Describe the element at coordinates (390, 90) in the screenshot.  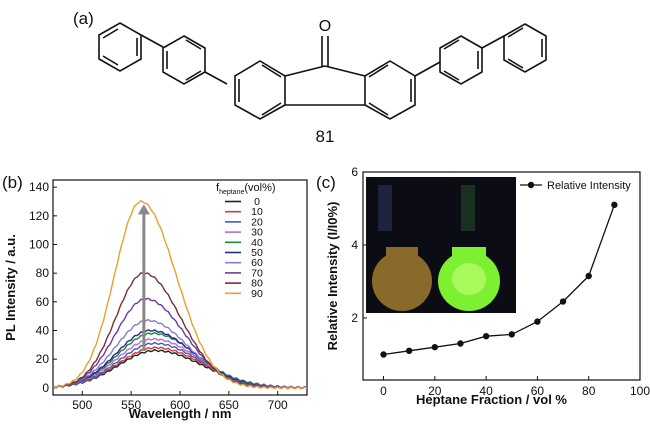
I see `fluorenone-right-ring` at that location.